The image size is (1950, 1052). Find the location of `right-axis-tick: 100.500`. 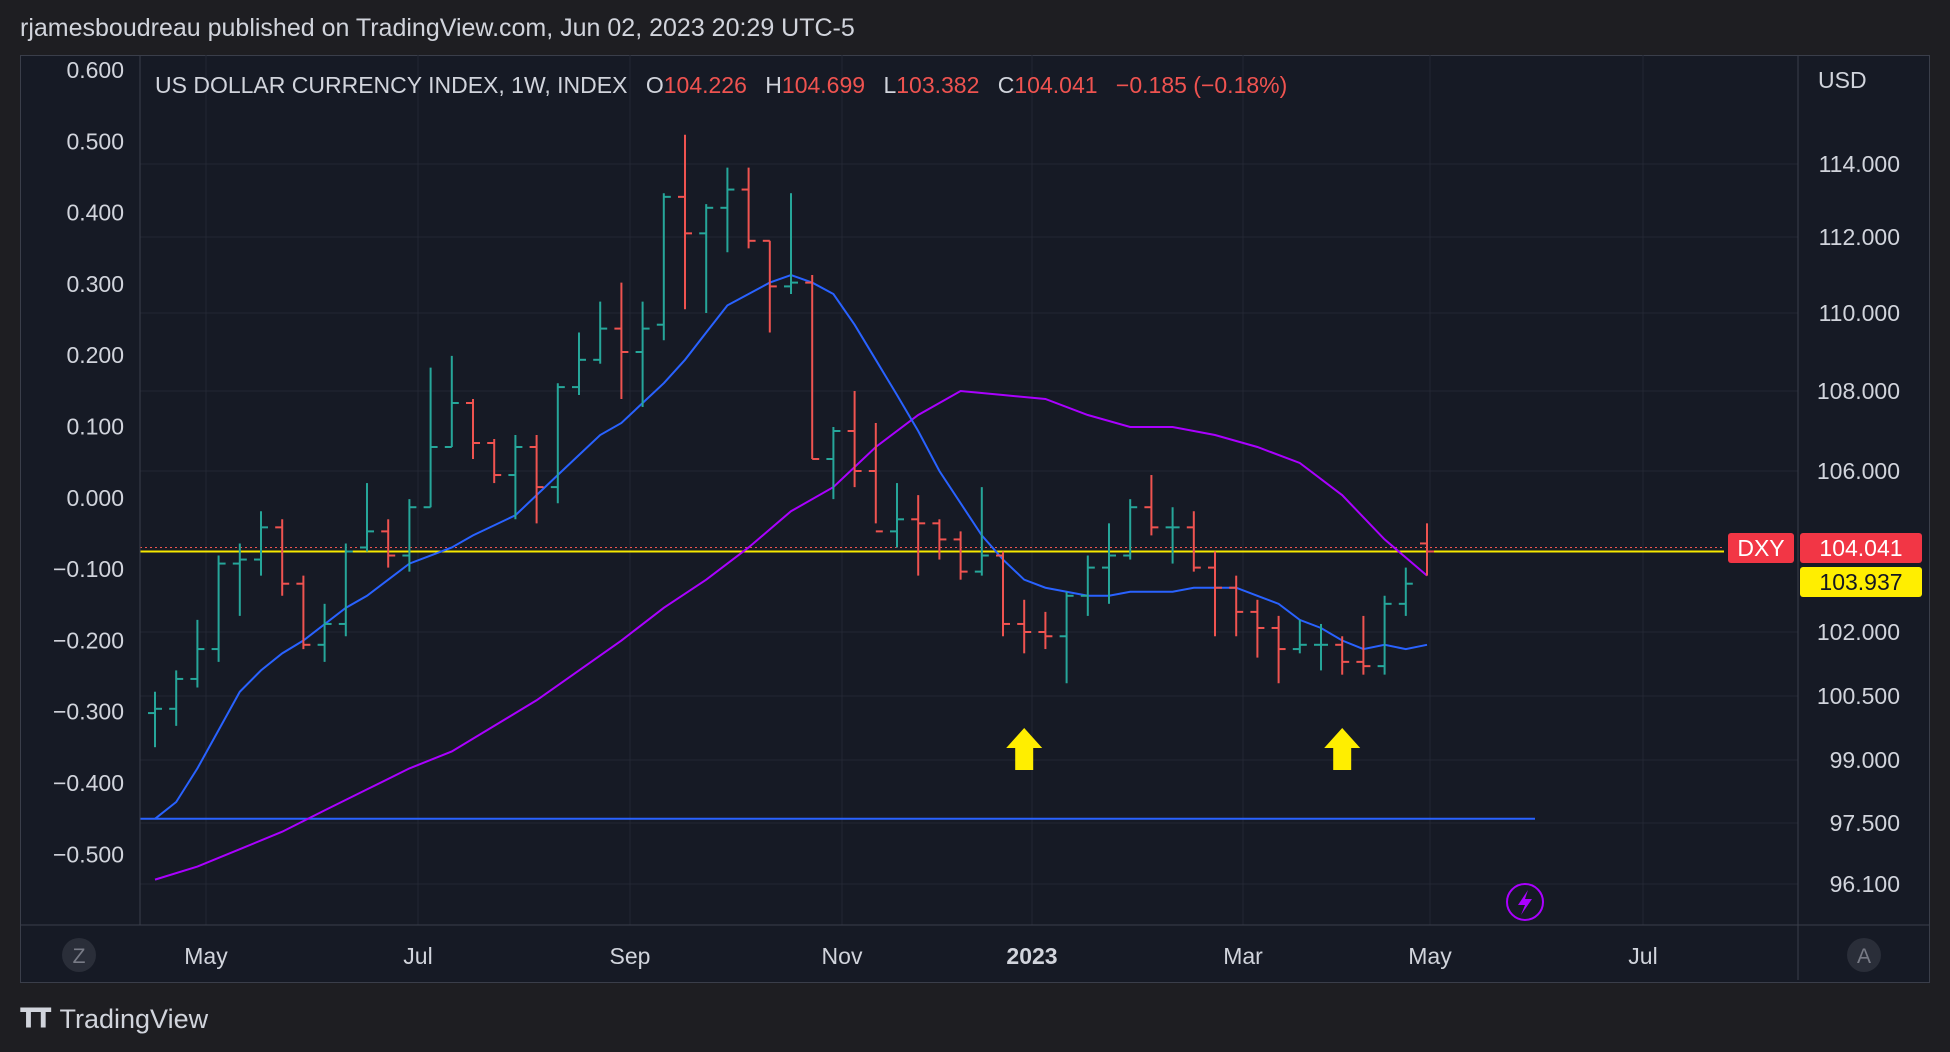

right-axis-tick: 100.500 is located at coordinates (1858, 696).